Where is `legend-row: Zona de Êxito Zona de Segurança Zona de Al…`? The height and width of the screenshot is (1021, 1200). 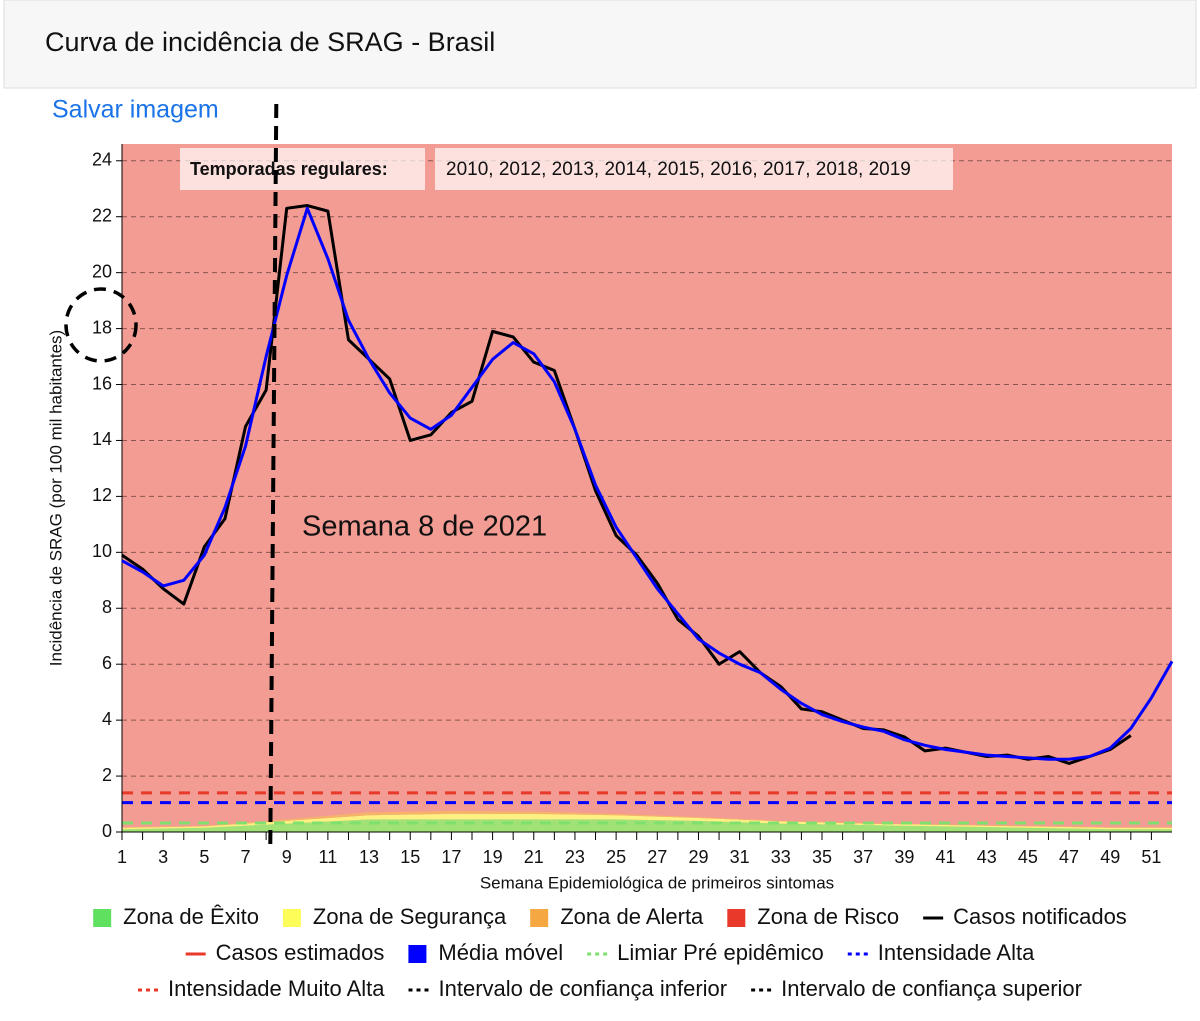
legend-row: Zona de Êxito Zona de Segurança Zona de Al… is located at coordinates (610, 916).